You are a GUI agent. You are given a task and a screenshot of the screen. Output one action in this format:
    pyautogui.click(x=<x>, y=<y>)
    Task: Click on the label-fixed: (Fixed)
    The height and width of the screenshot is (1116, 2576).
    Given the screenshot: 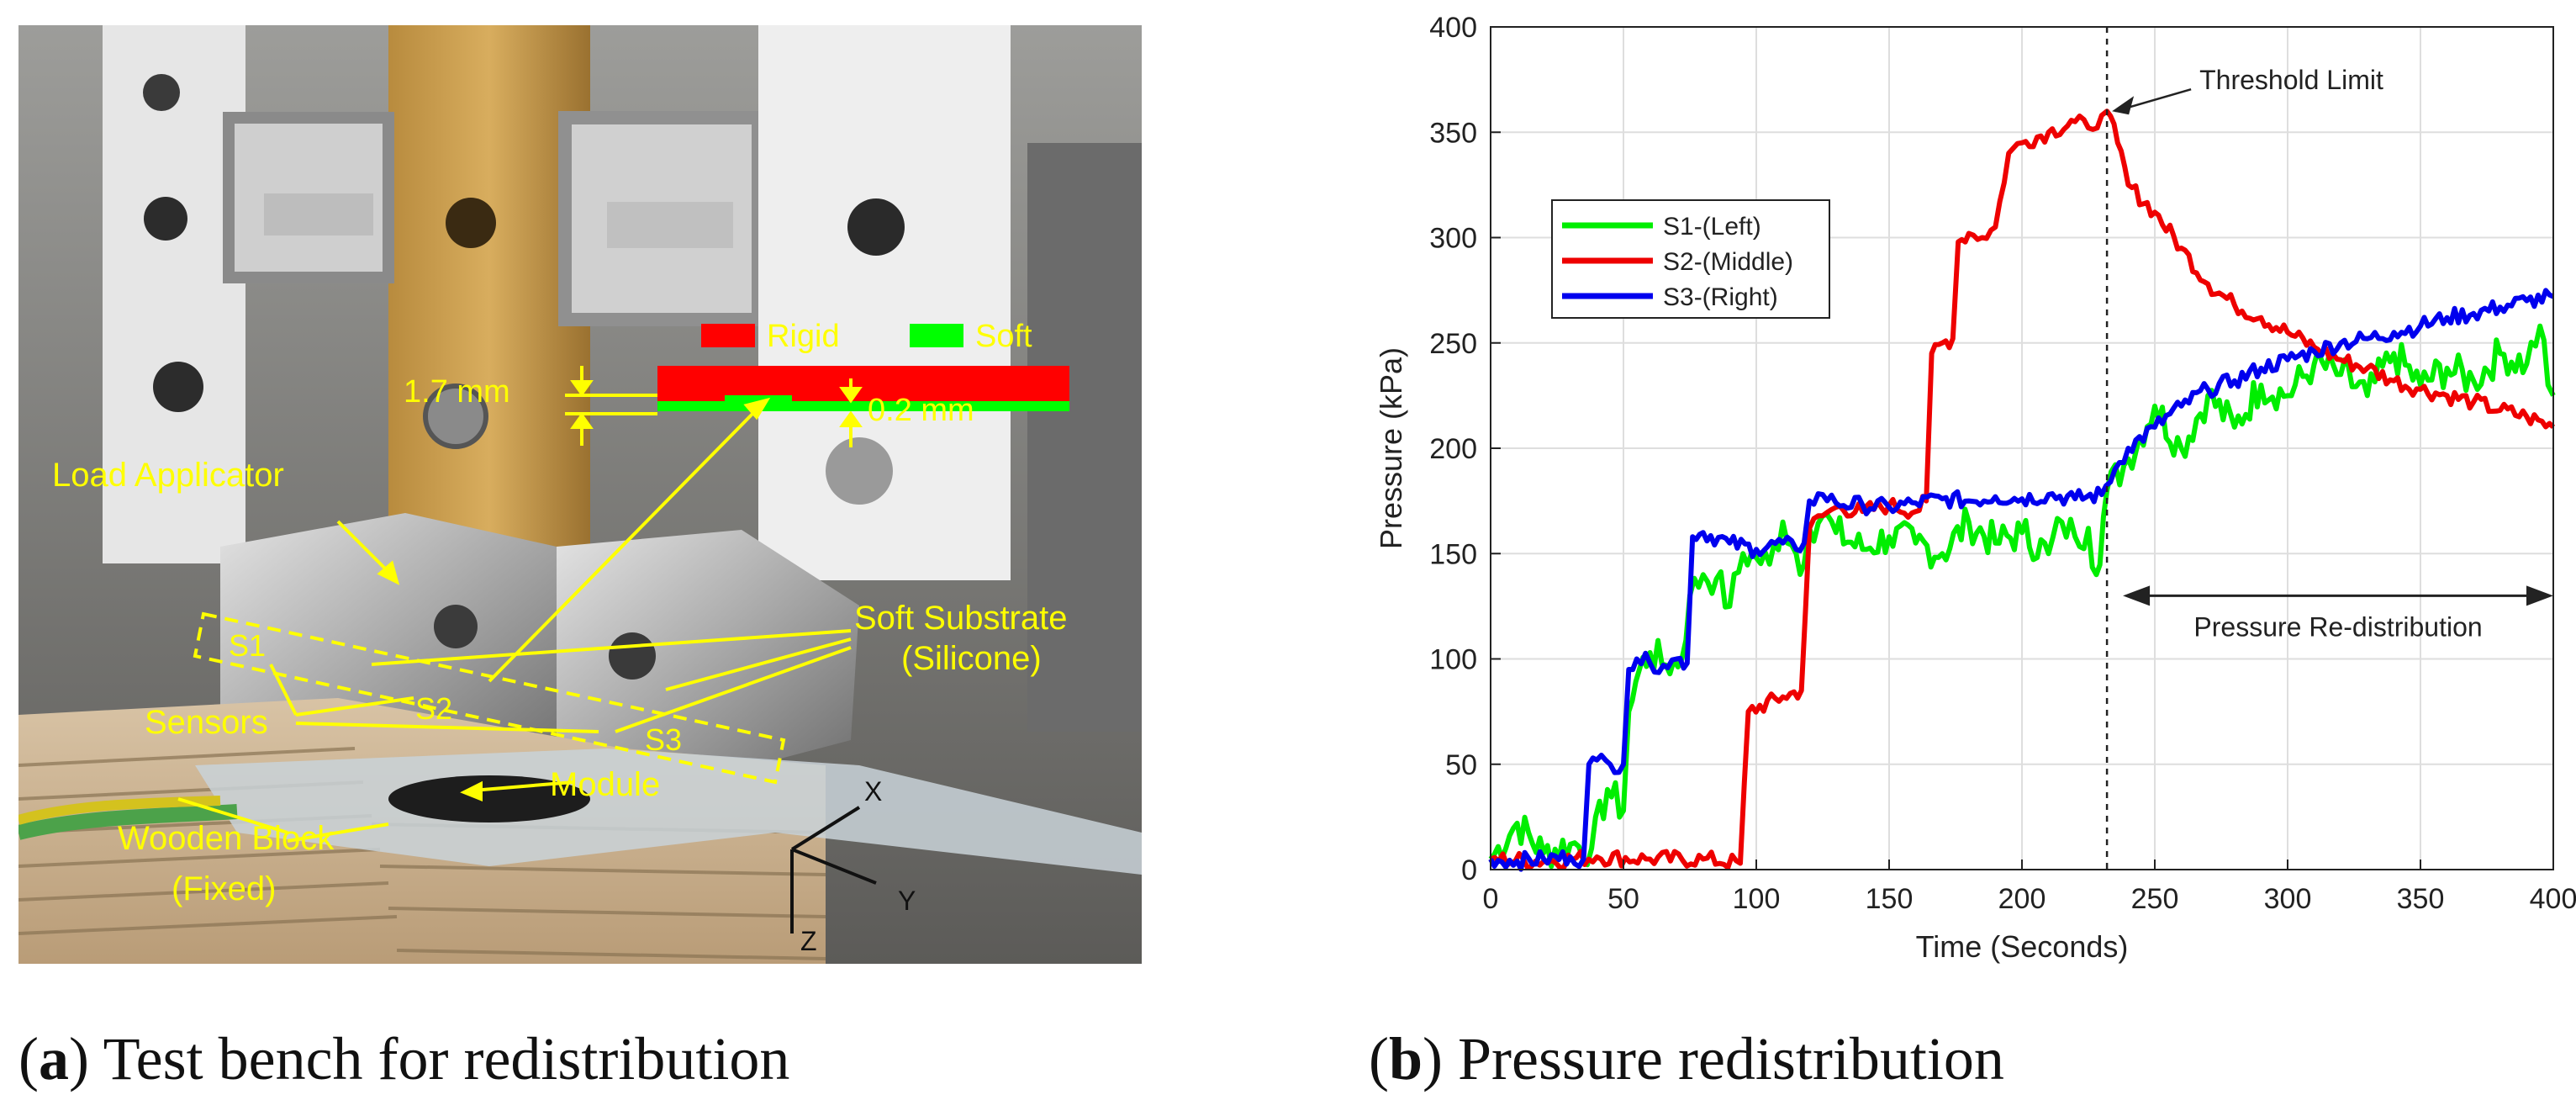 What is the action you would take?
    pyautogui.click(x=224, y=888)
    